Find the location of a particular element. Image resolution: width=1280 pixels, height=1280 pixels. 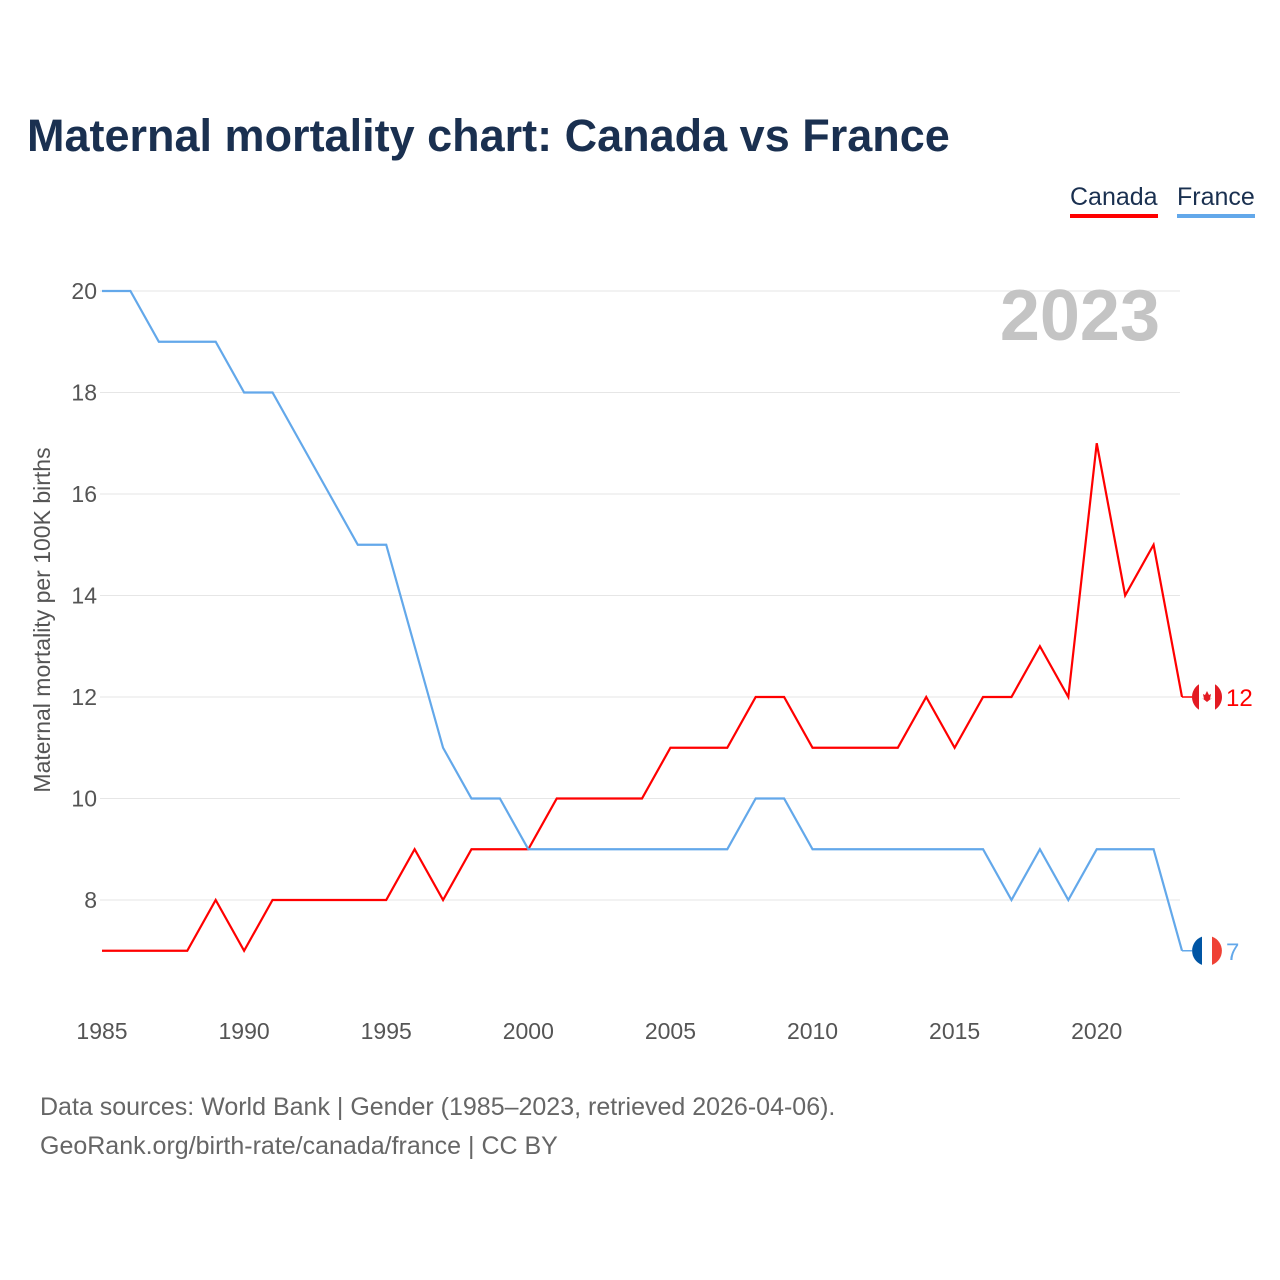

x-tick-label: 1990 is located at coordinates (244, 1031).